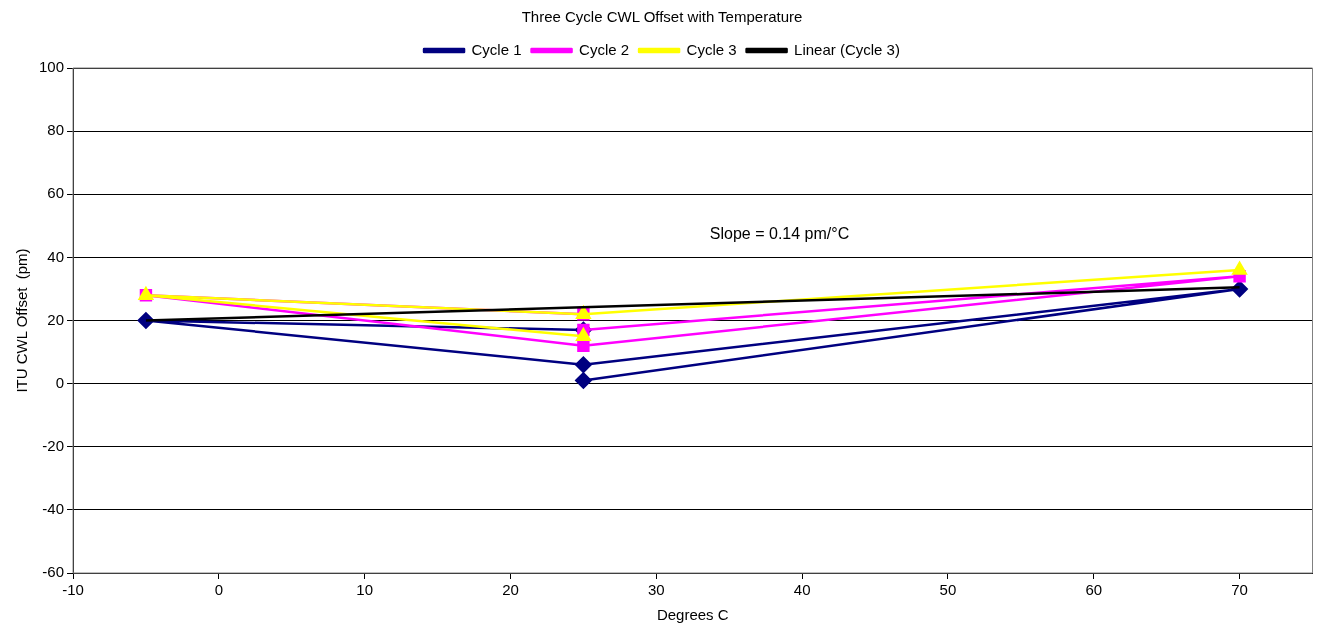 This screenshot has width=1322, height=634. What do you see at coordinates (948, 590) in the screenshot?
I see `x-tick-label: 50` at bounding box center [948, 590].